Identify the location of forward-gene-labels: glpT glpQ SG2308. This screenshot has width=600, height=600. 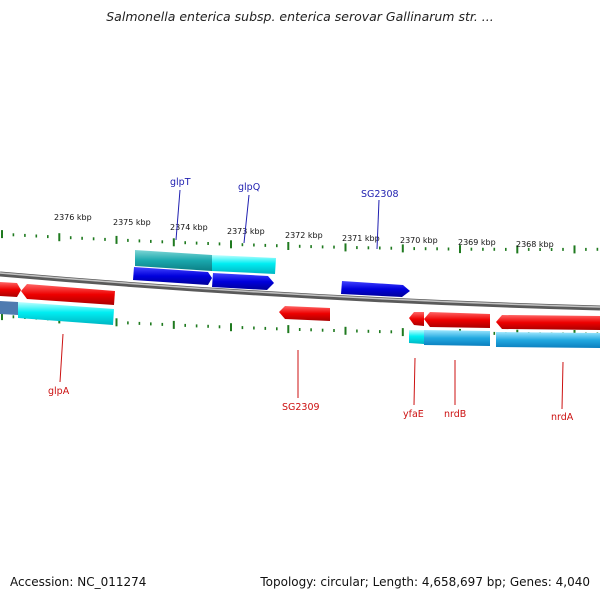
(284, 213).